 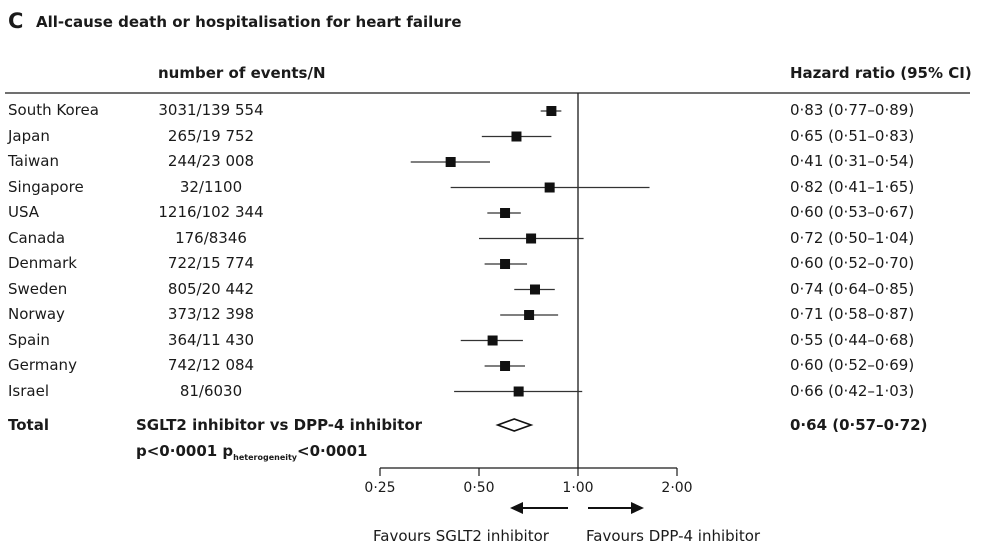 What do you see at coordinates (881, 73) in the screenshot?
I see `hr-column-header: Hazard ratio (95% CI)` at bounding box center [881, 73].